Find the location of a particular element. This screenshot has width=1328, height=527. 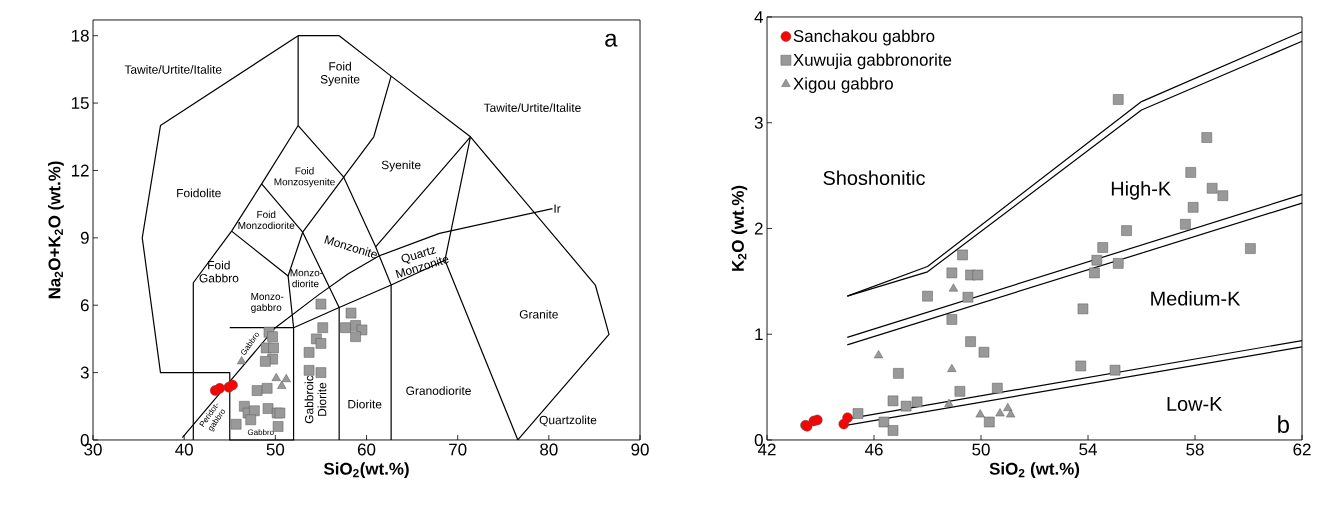

x-tick-label: 58 is located at coordinates (1195, 449).